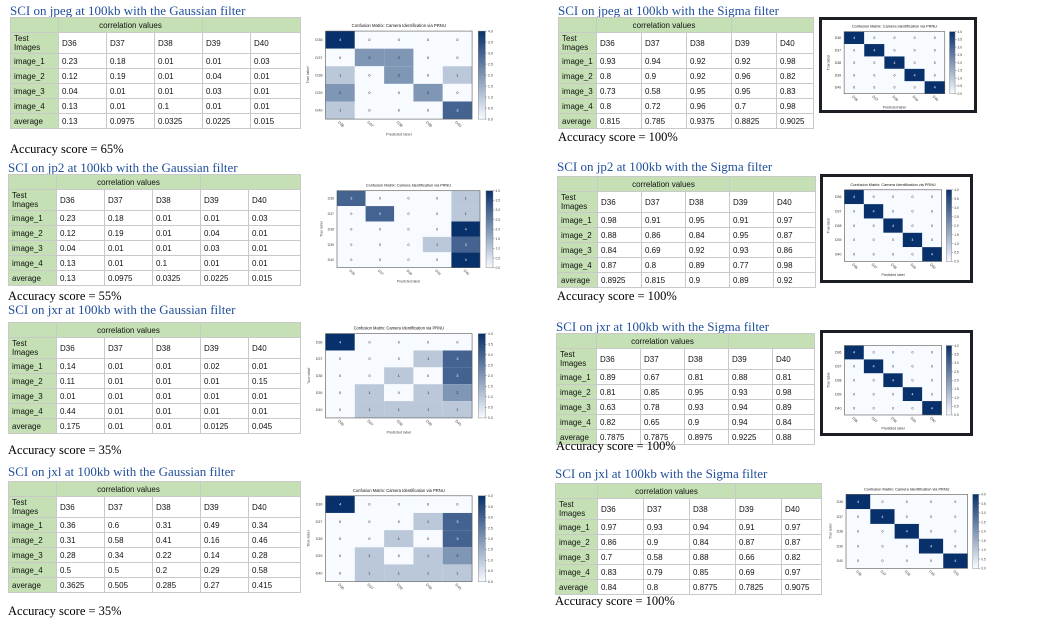  What do you see at coordinates (838, 408) in the screenshot?
I see `cm-y-tick-label: D40` at bounding box center [838, 408].